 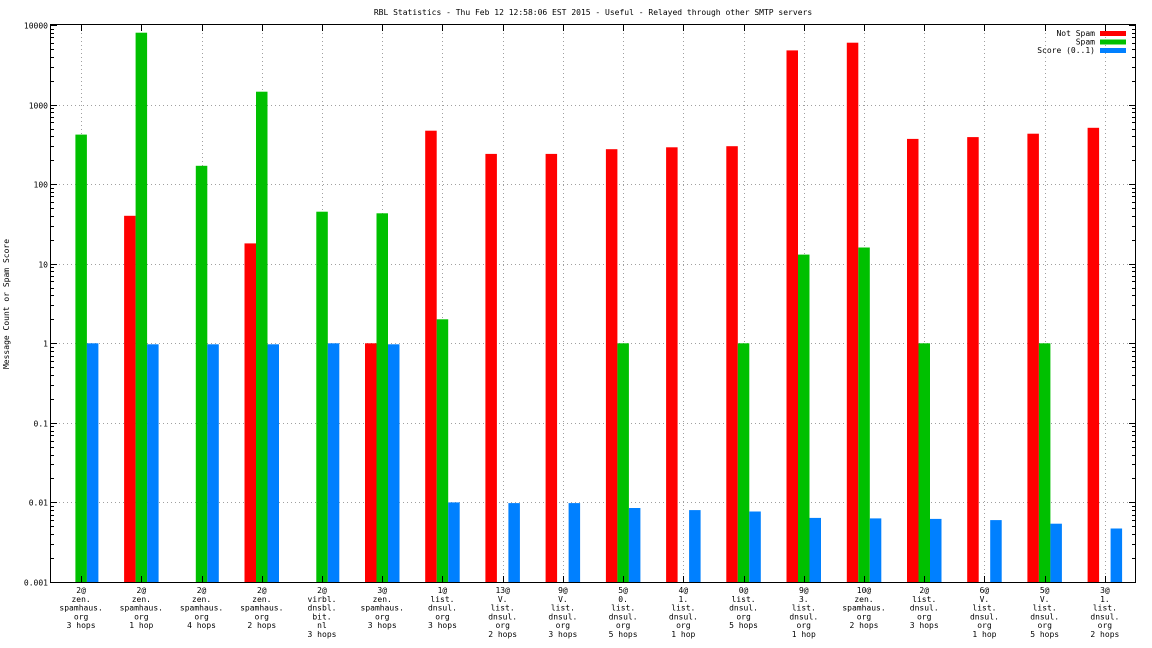 What do you see at coordinates (41, 424) in the screenshot?
I see `y-tick-label: 0.1` at bounding box center [41, 424].